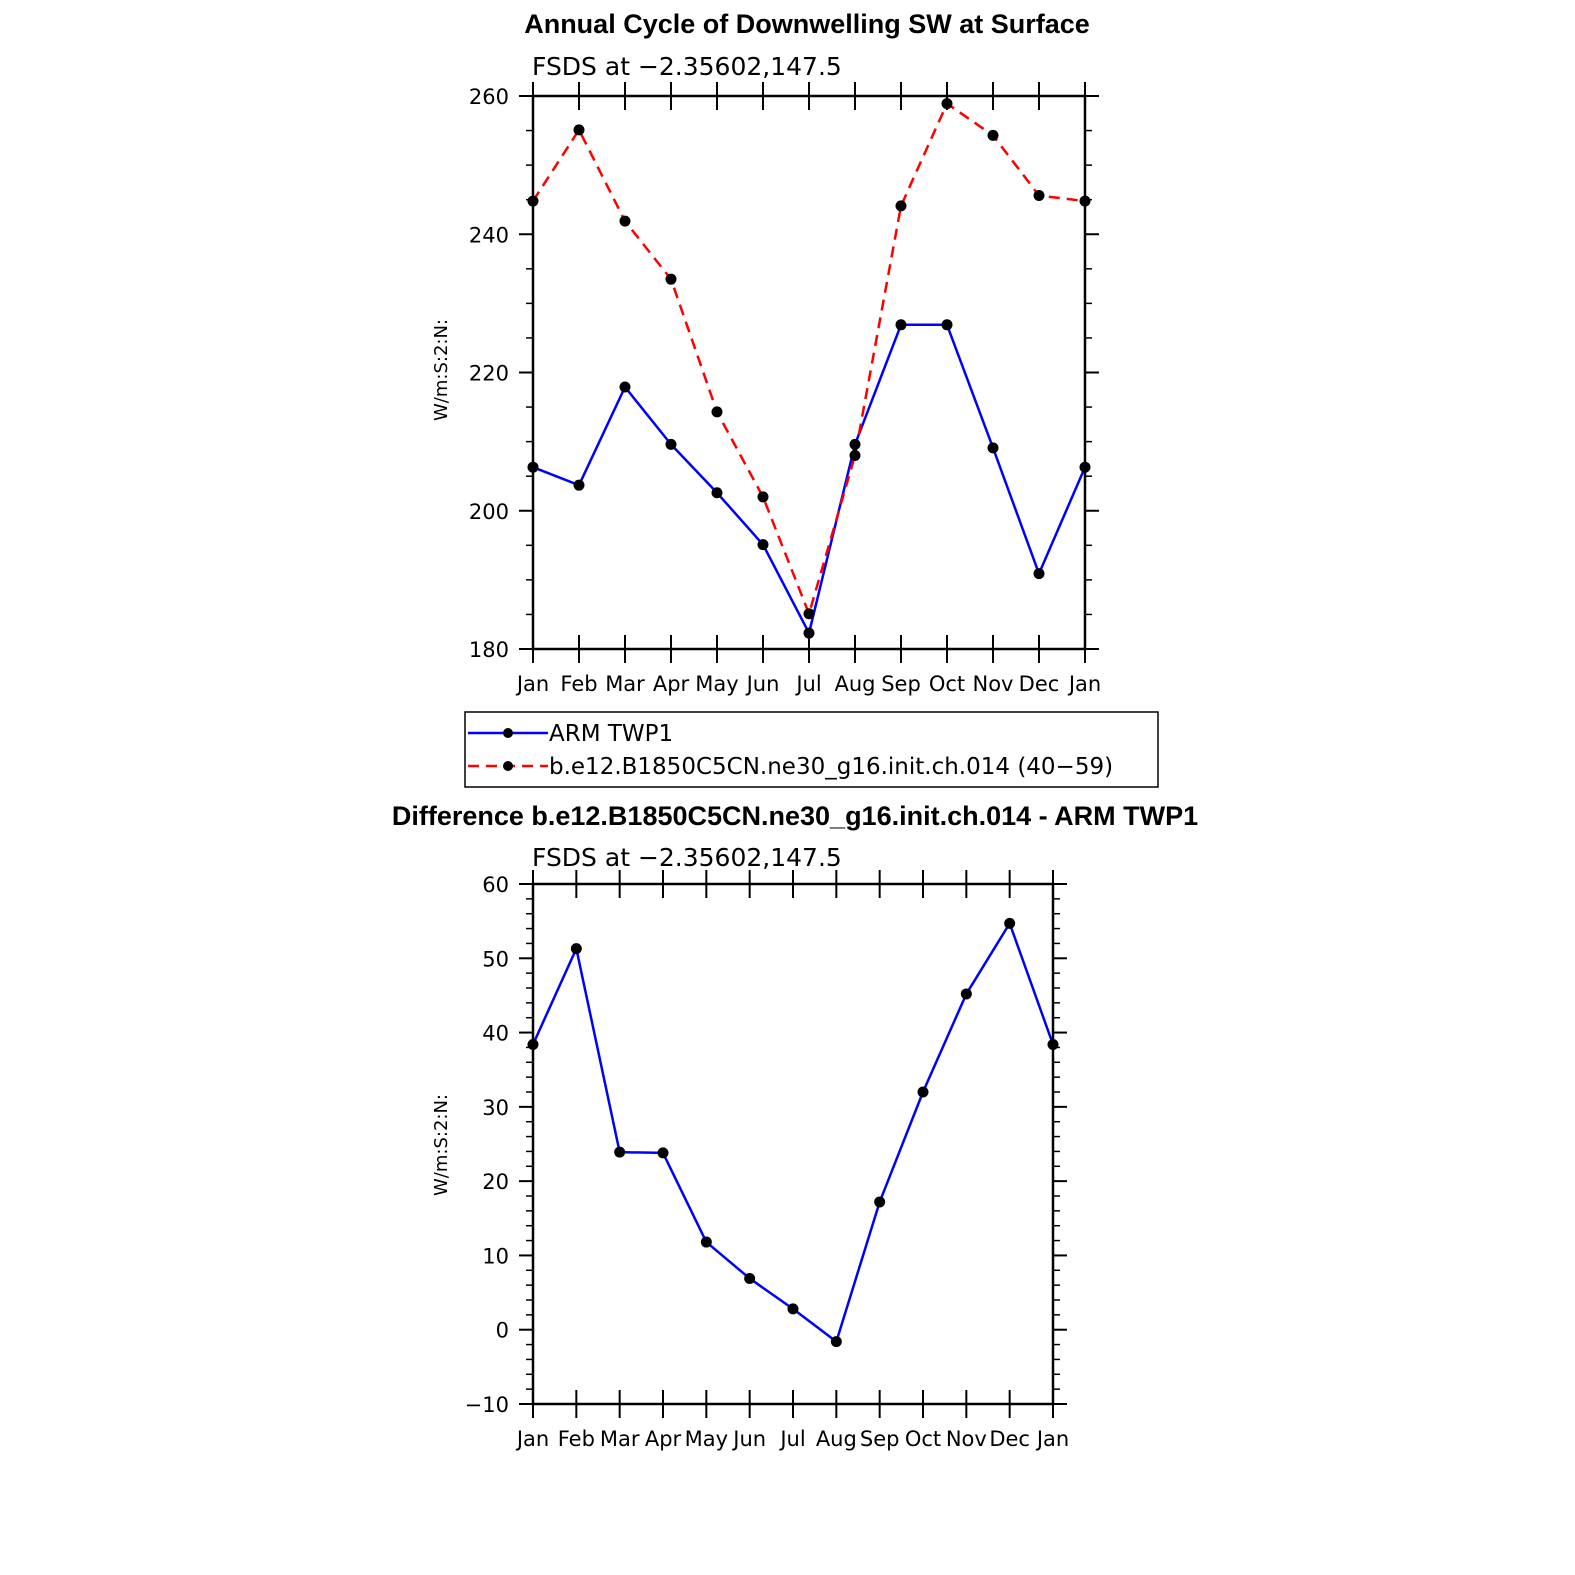  Describe the element at coordinates (625, 684) in the screenshot. I see `top-chart-x-tick-label: Mar` at that location.